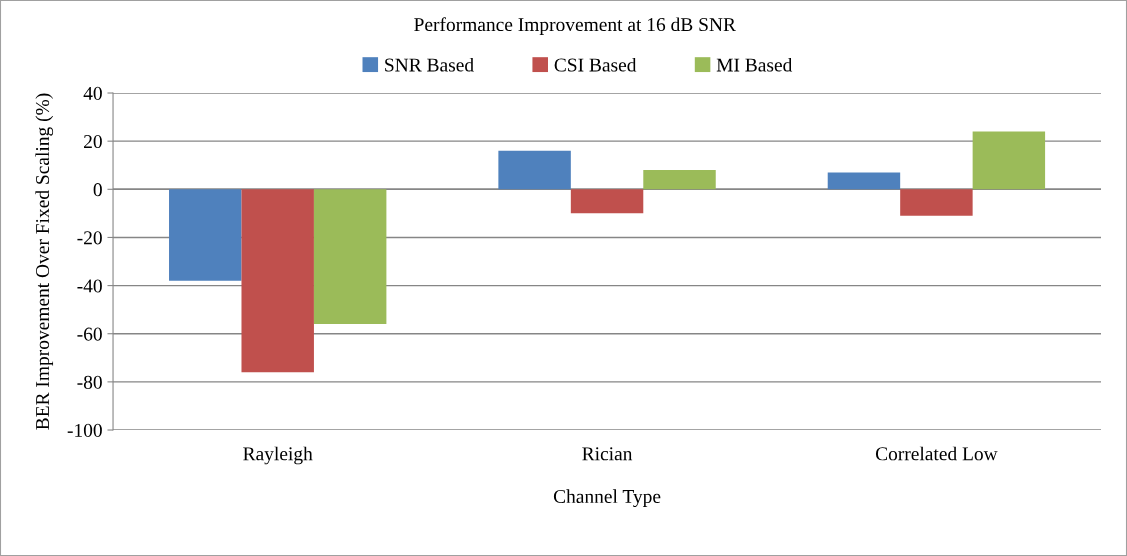 The width and height of the screenshot is (1127, 556). What do you see at coordinates (936, 453) in the screenshot?
I see `x-tick-label: Correlated Low` at bounding box center [936, 453].